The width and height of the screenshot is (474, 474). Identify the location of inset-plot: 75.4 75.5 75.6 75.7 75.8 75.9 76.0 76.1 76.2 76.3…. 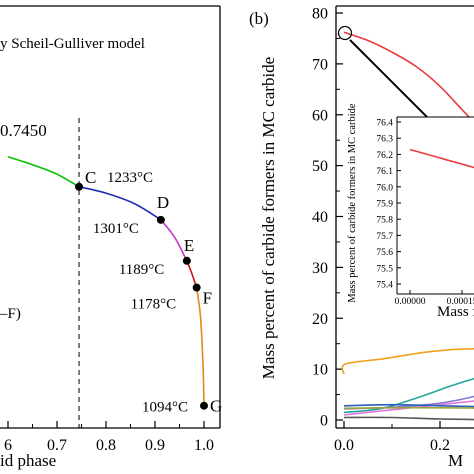
(410, 211).